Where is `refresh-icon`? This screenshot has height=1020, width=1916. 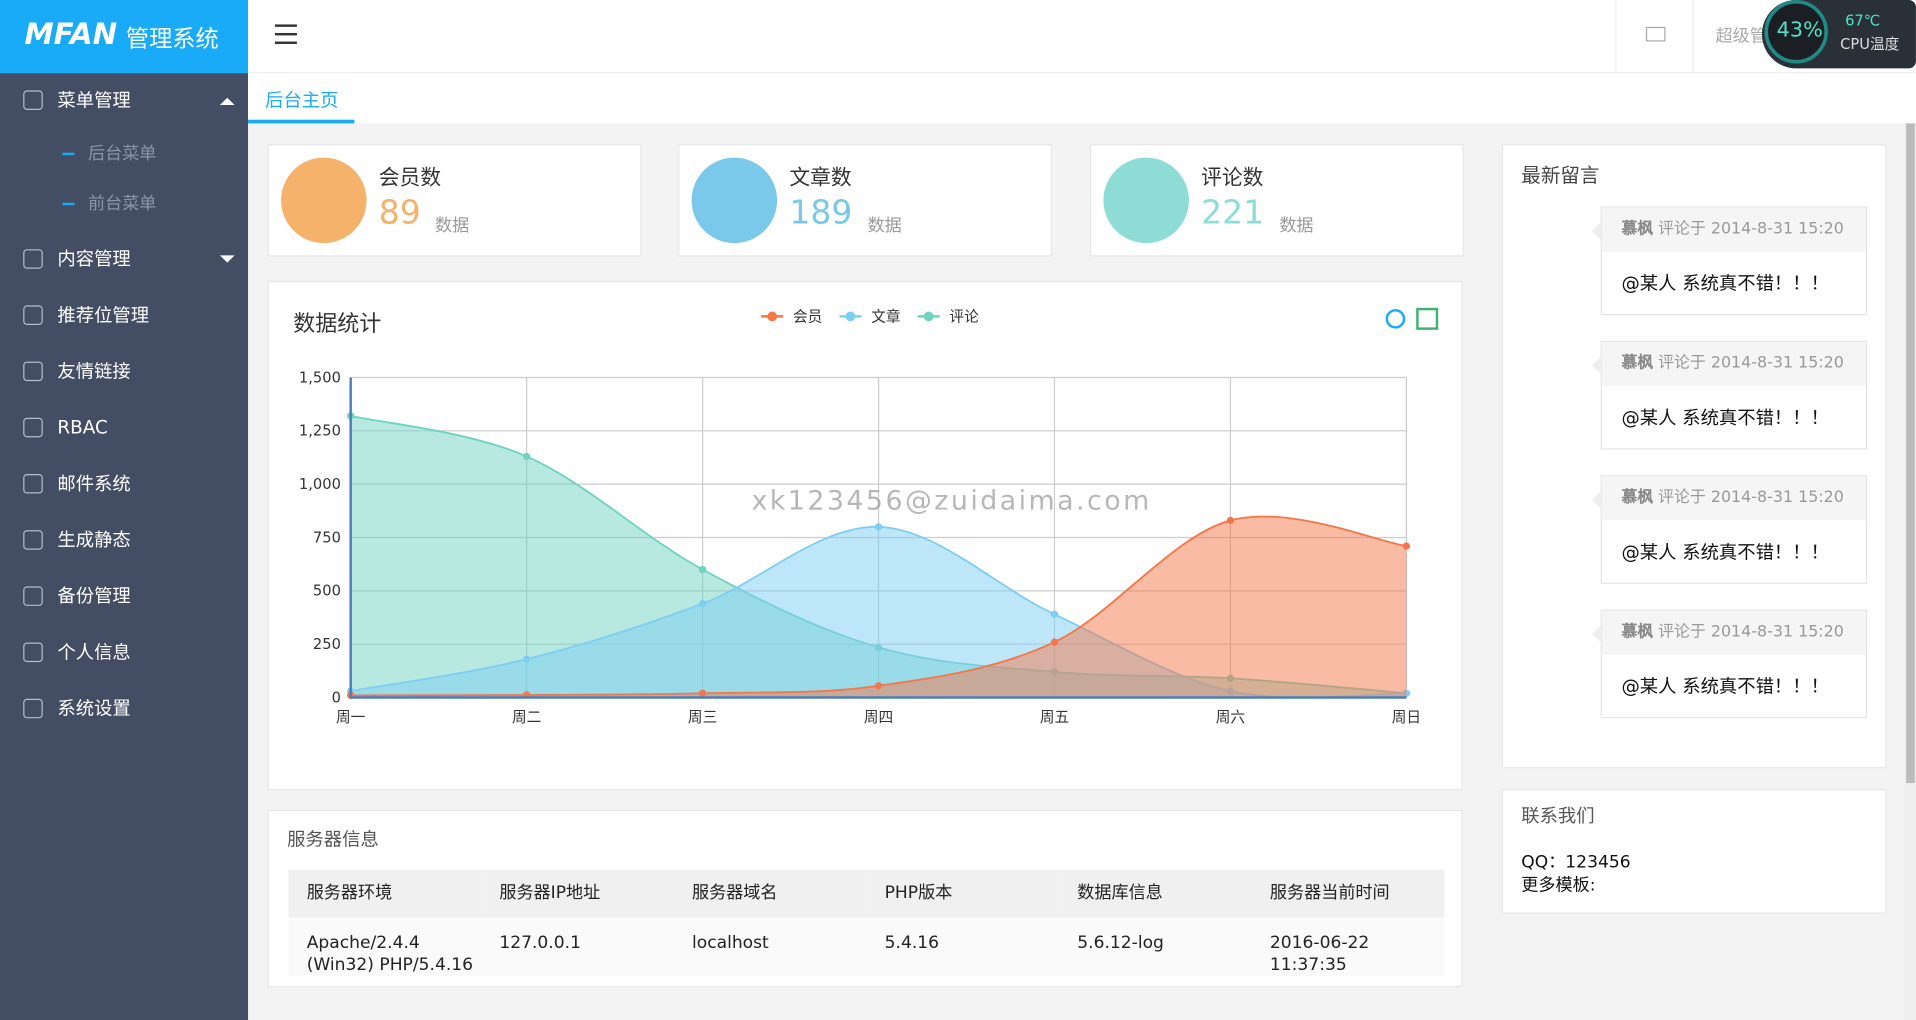
refresh-icon is located at coordinates (1395, 319).